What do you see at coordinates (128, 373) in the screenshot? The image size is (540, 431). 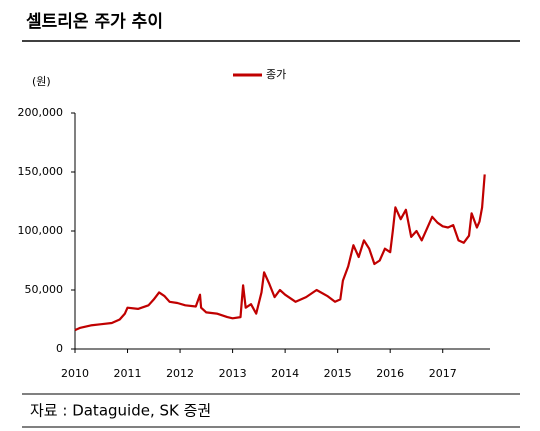 I see `x-tick-label: 2011` at bounding box center [128, 373].